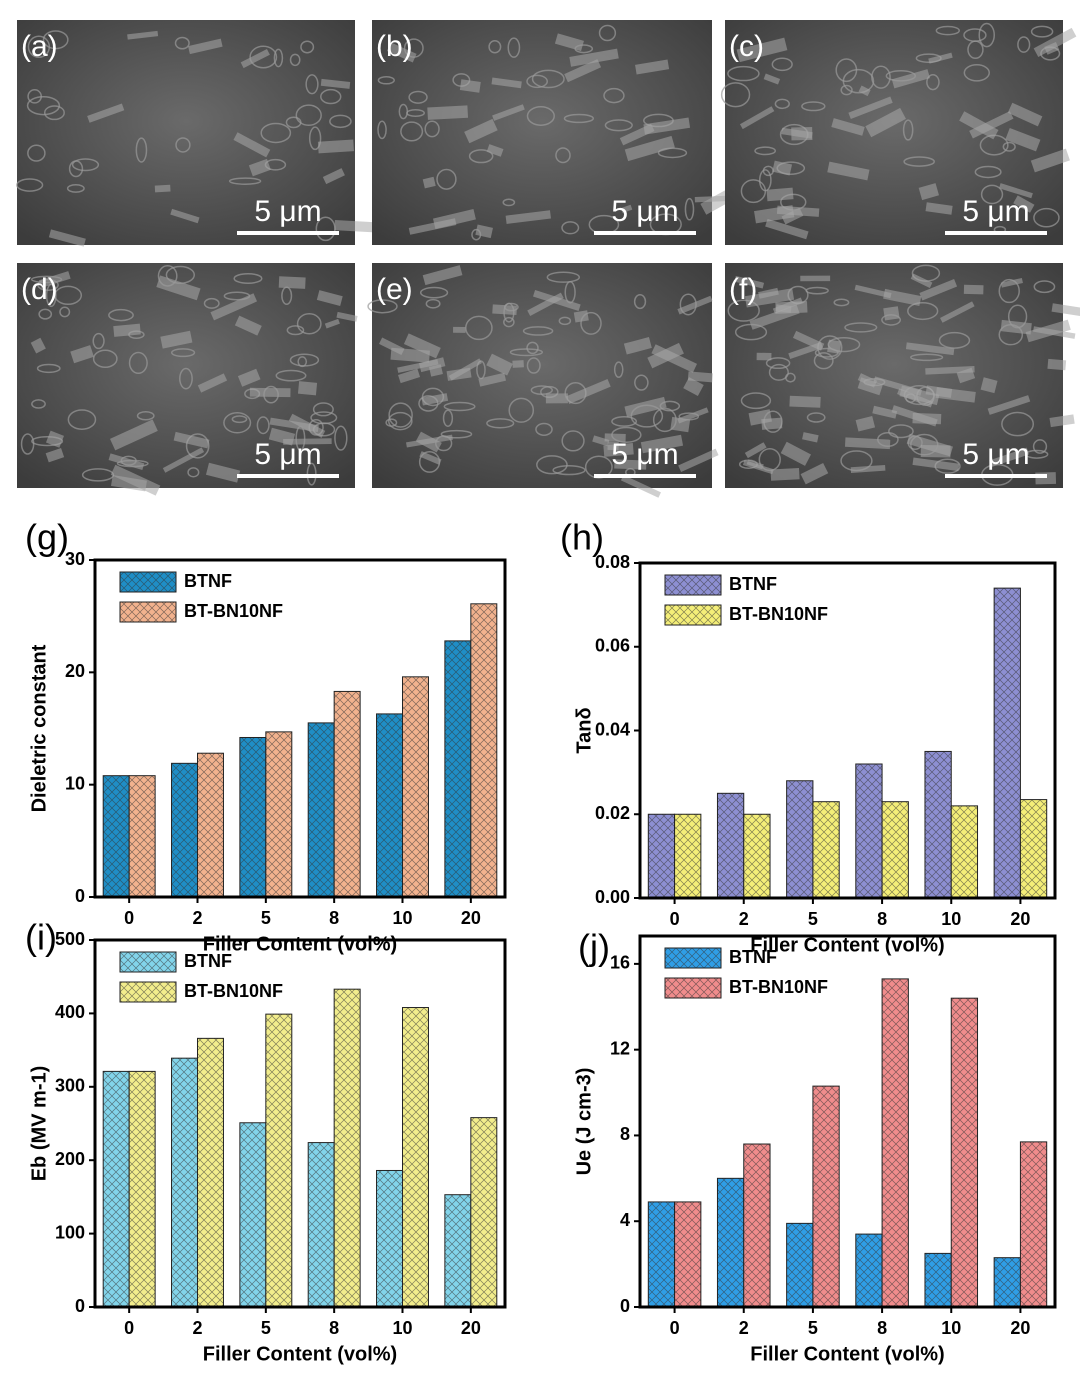  What do you see at coordinates (584, 1122) in the screenshot?
I see `y-axis-label: Ue (J cm-3)` at bounding box center [584, 1122].